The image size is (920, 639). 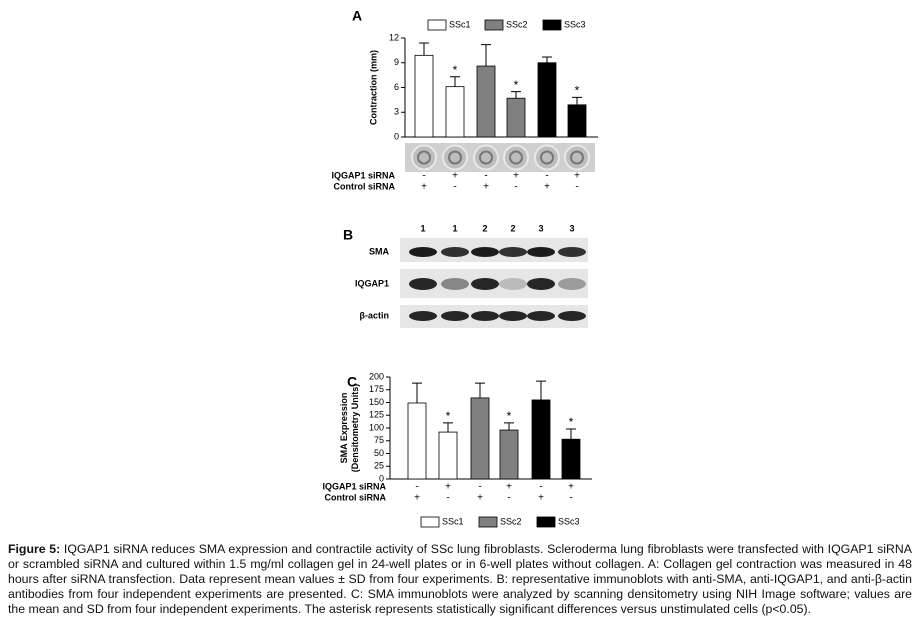 I want to click on blot-row-label: IQGAP1, so click(x=372, y=283).